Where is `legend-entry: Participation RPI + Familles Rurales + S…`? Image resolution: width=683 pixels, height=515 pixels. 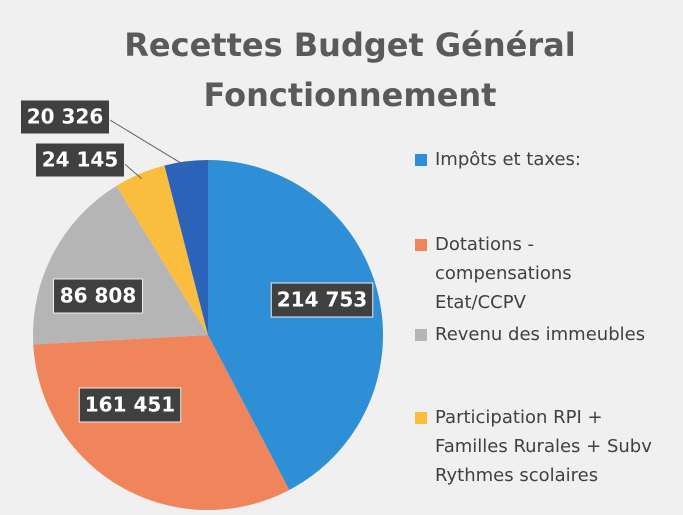
legend-entry: Participation RPI + Familles Rurales + S… is located at coordinates (542, 446).